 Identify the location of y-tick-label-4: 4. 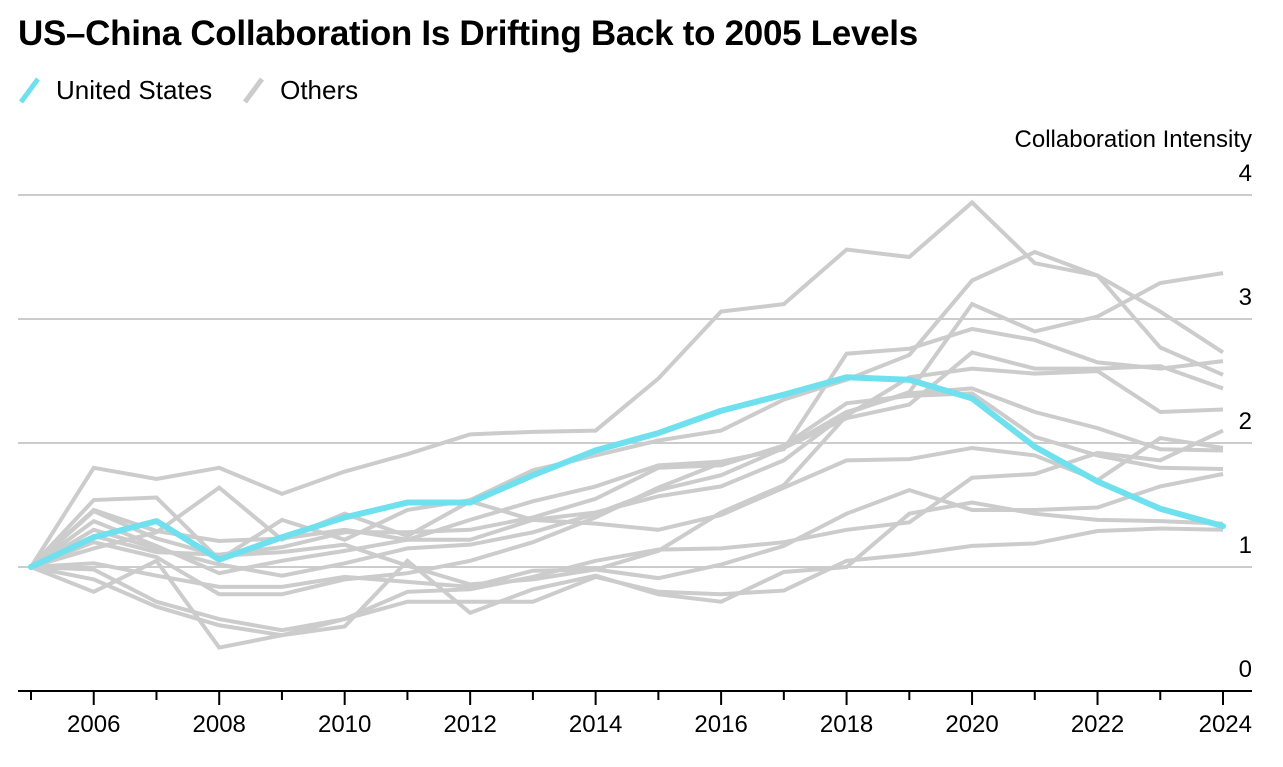
(1245, 173).